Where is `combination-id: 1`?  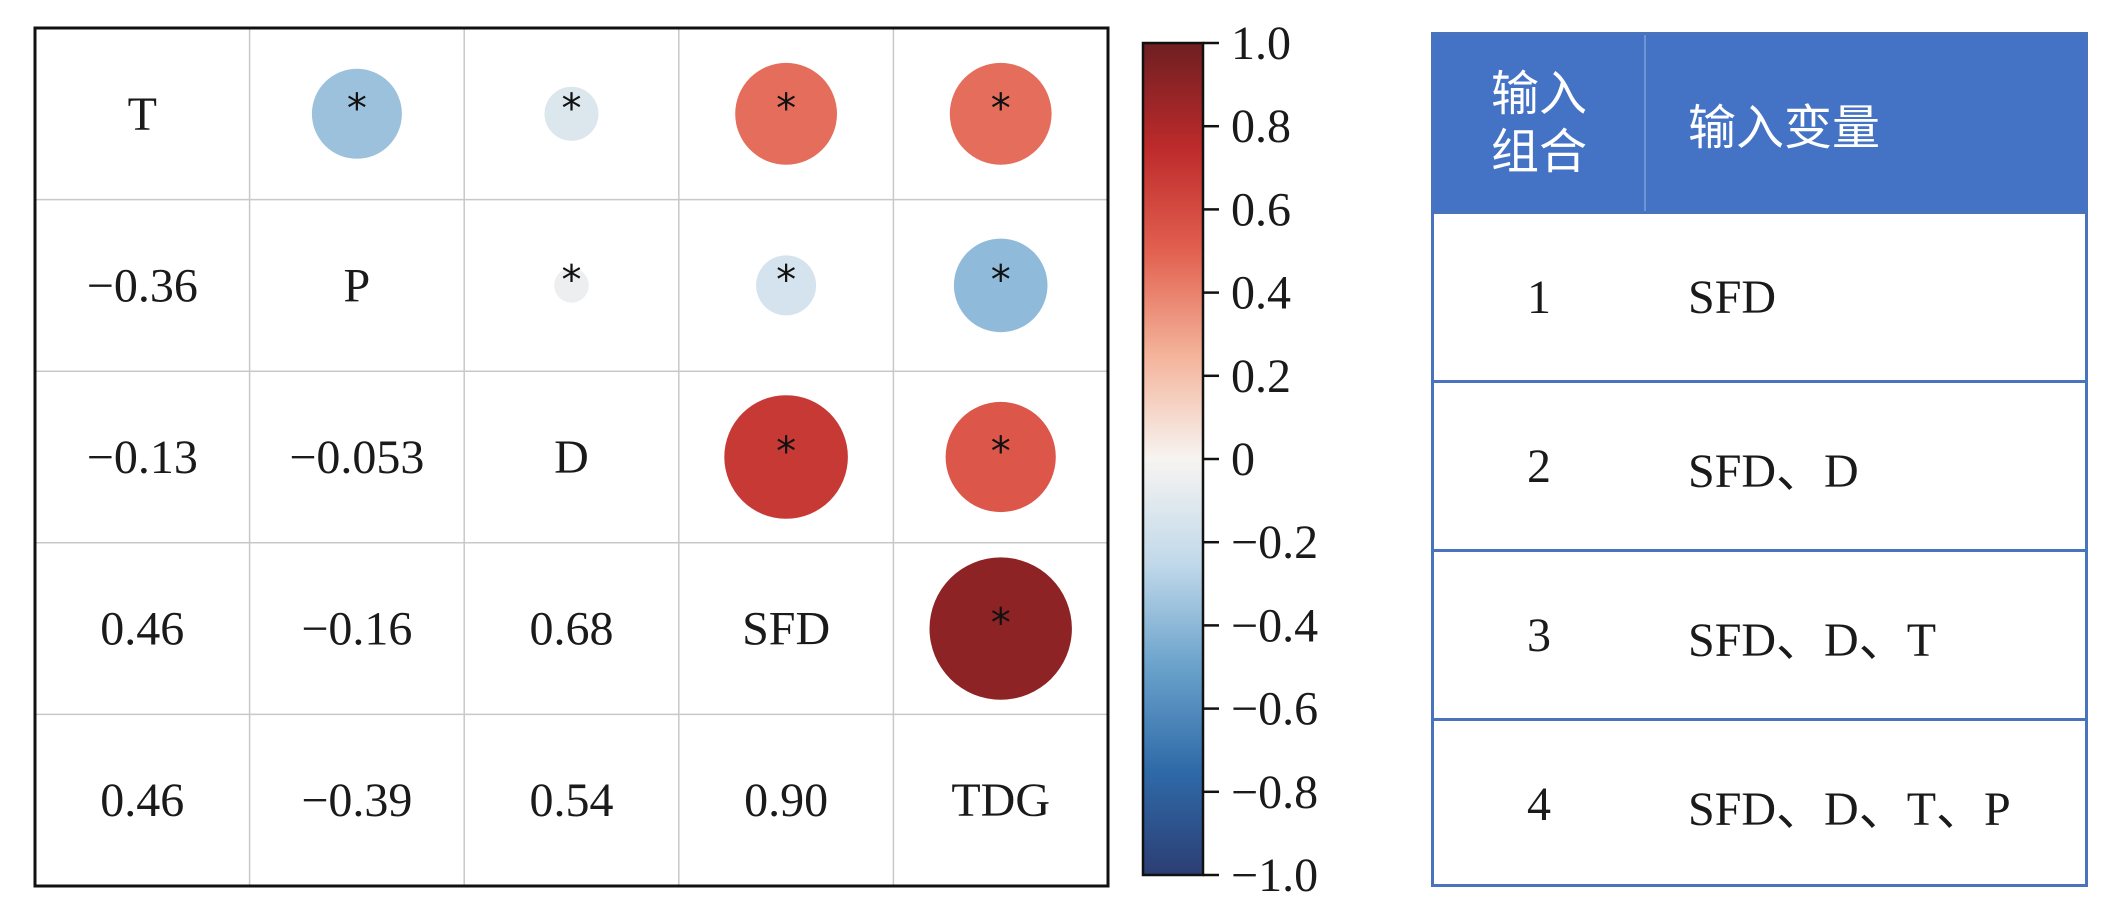
combination-id: 1 is located at coordinates (1539, 297).